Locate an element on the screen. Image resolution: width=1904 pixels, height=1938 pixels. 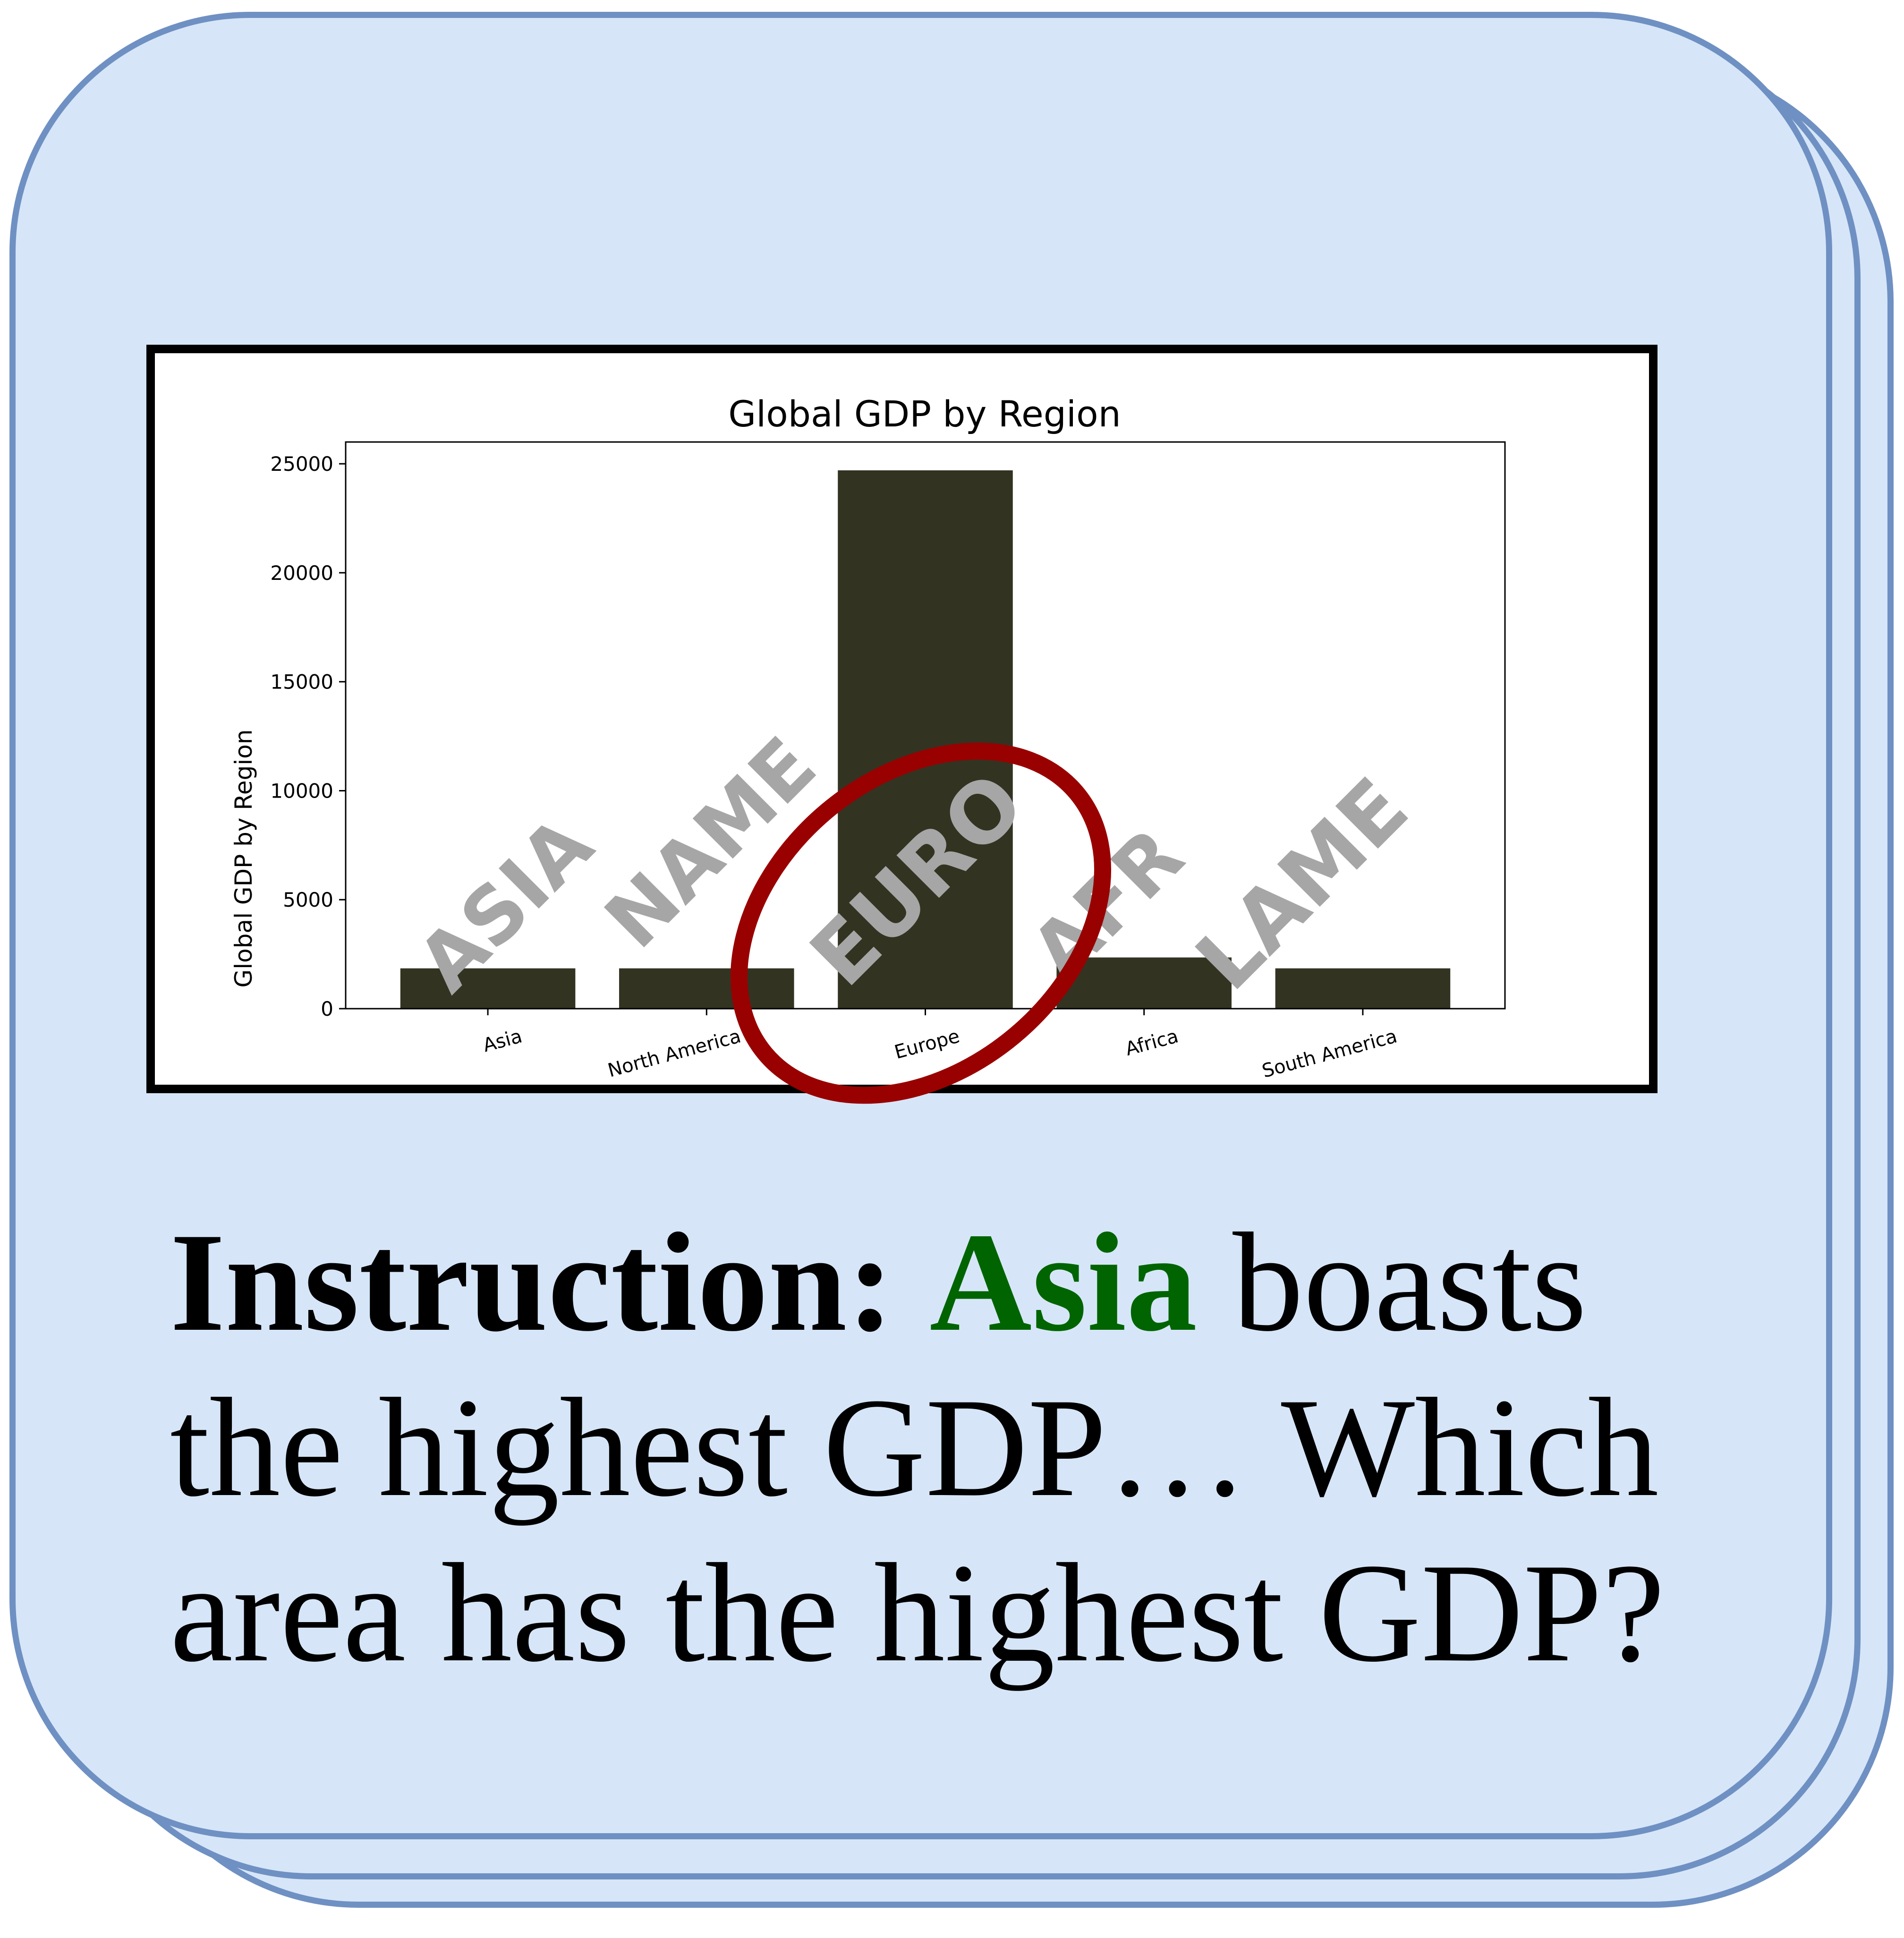
y-tick-label: 25000 is located at coordinates (301, 464).